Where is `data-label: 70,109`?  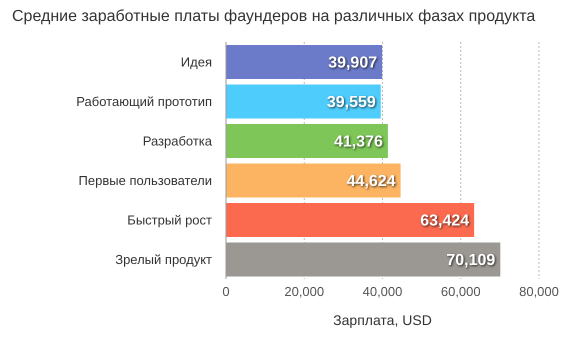
data-label: 70,109 is located at coordinates (471, 261).